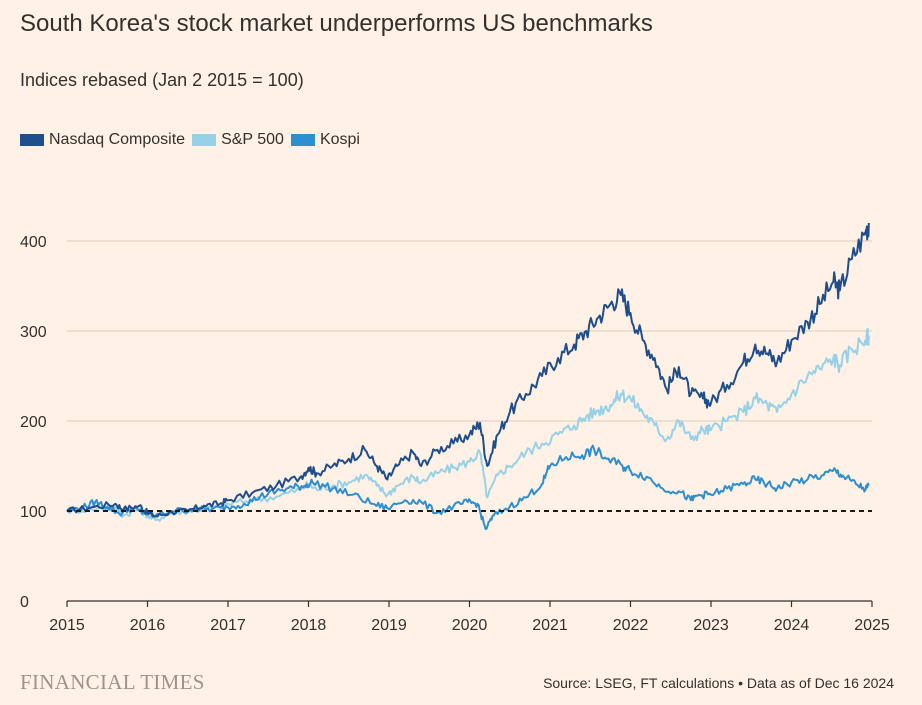 The height and width of the screenshot is (705, 922). What do you see at coordinates (112, 682) in the screenshot?
I see `ft-logo: FINANCIAL TIMES` at bounding box center [112, 682].